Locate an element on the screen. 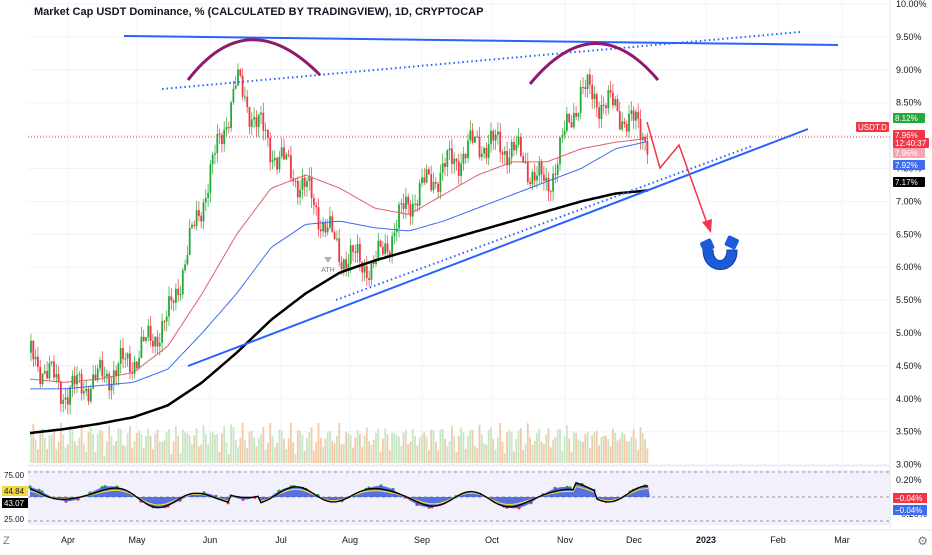 The image size is (932, 555). gear-icon: ⚙ is located at coordinates (922, 541).